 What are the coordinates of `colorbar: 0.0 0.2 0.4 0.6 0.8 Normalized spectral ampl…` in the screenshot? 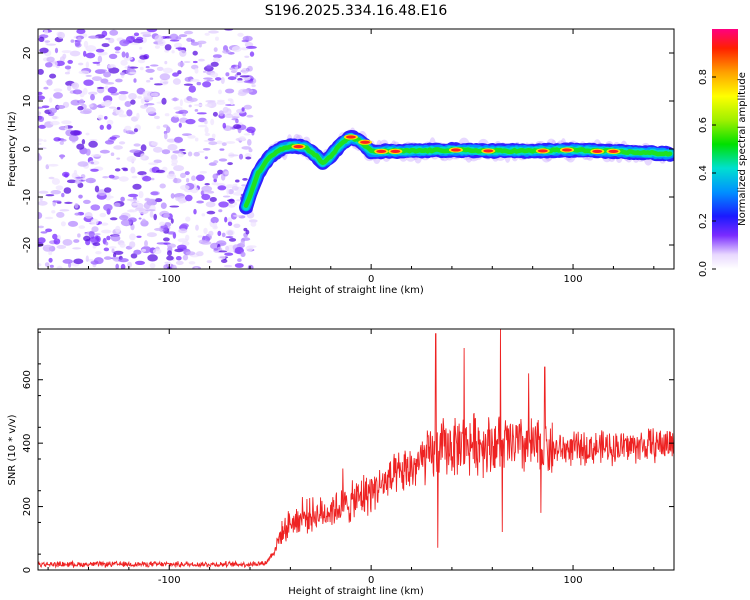 It's located at (723, 153).